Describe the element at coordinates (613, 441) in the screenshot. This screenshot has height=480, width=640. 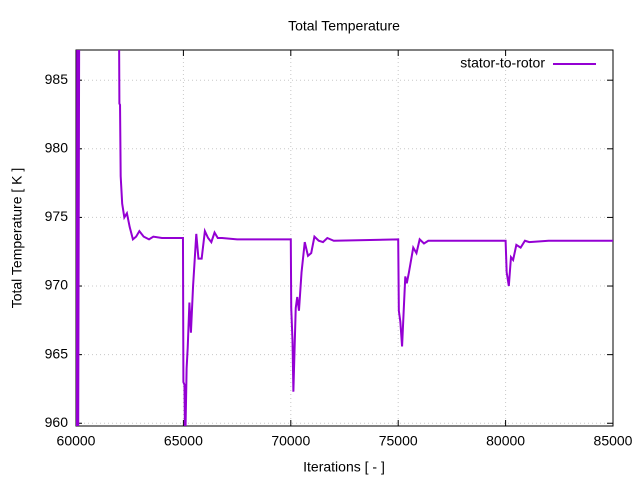
I see `x-tick-label: 85000` at that location.